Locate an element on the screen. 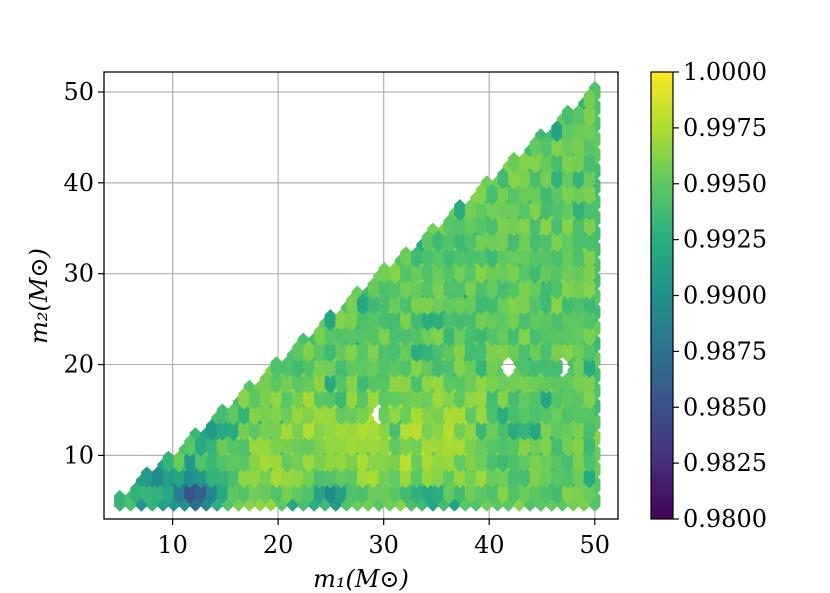  y-tick-label: 30 is located at coordinates (78, 274).